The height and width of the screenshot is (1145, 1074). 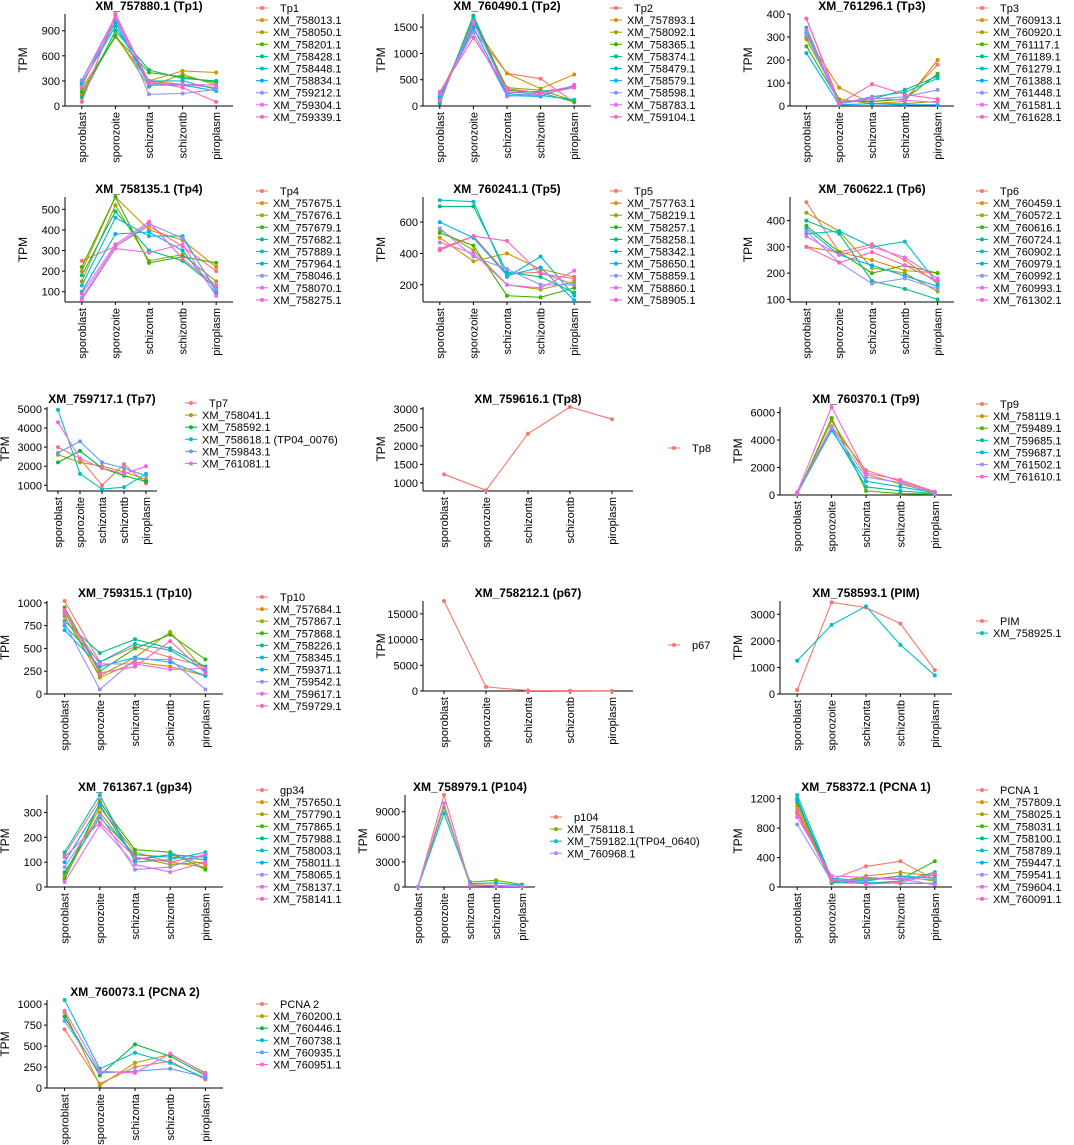 What do you see at coordinates (388, 838) in the screenshot?
I see `y-tick-label: 6000` at bounding box center [388, 838].